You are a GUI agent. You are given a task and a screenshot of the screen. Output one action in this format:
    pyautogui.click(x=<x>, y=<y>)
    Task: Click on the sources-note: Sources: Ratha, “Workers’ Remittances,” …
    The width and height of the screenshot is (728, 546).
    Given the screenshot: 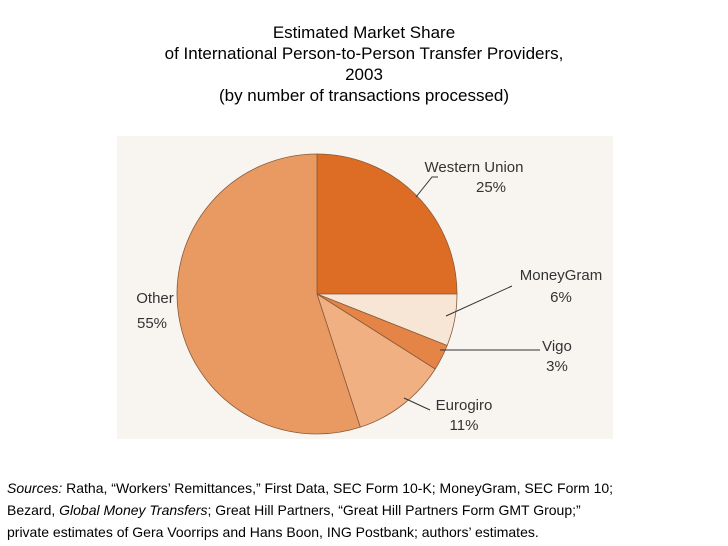 What is the action you would take?
    pyautogui.click(x=365, y=510)
    